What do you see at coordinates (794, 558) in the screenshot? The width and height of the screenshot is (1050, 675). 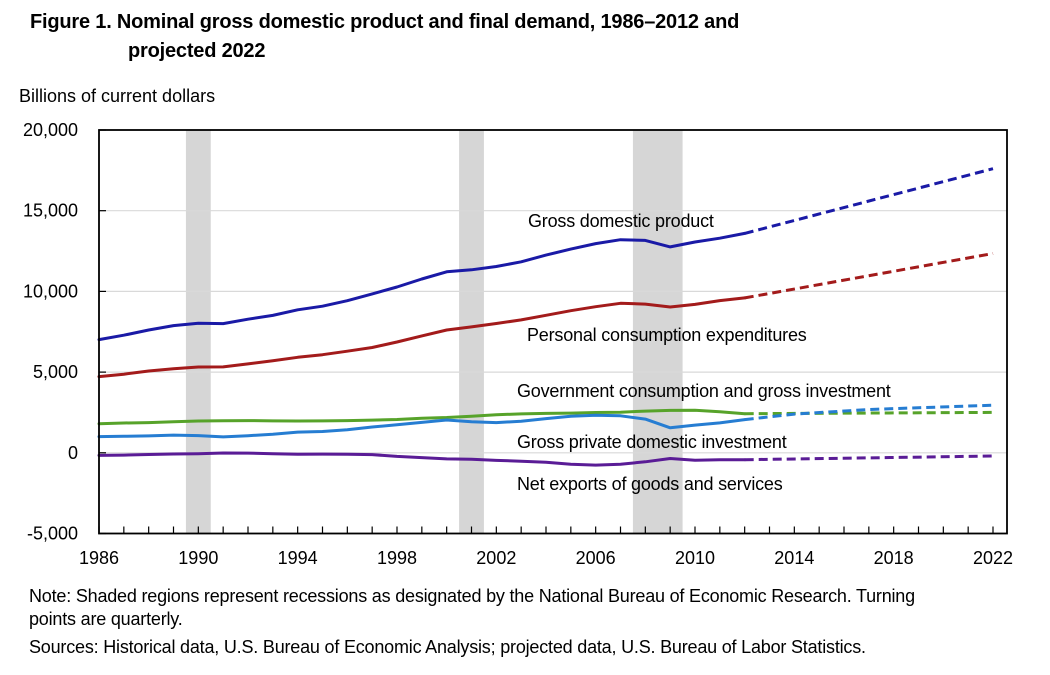 I see `x-tick-label: 2014` at bounding box center [794, 558].